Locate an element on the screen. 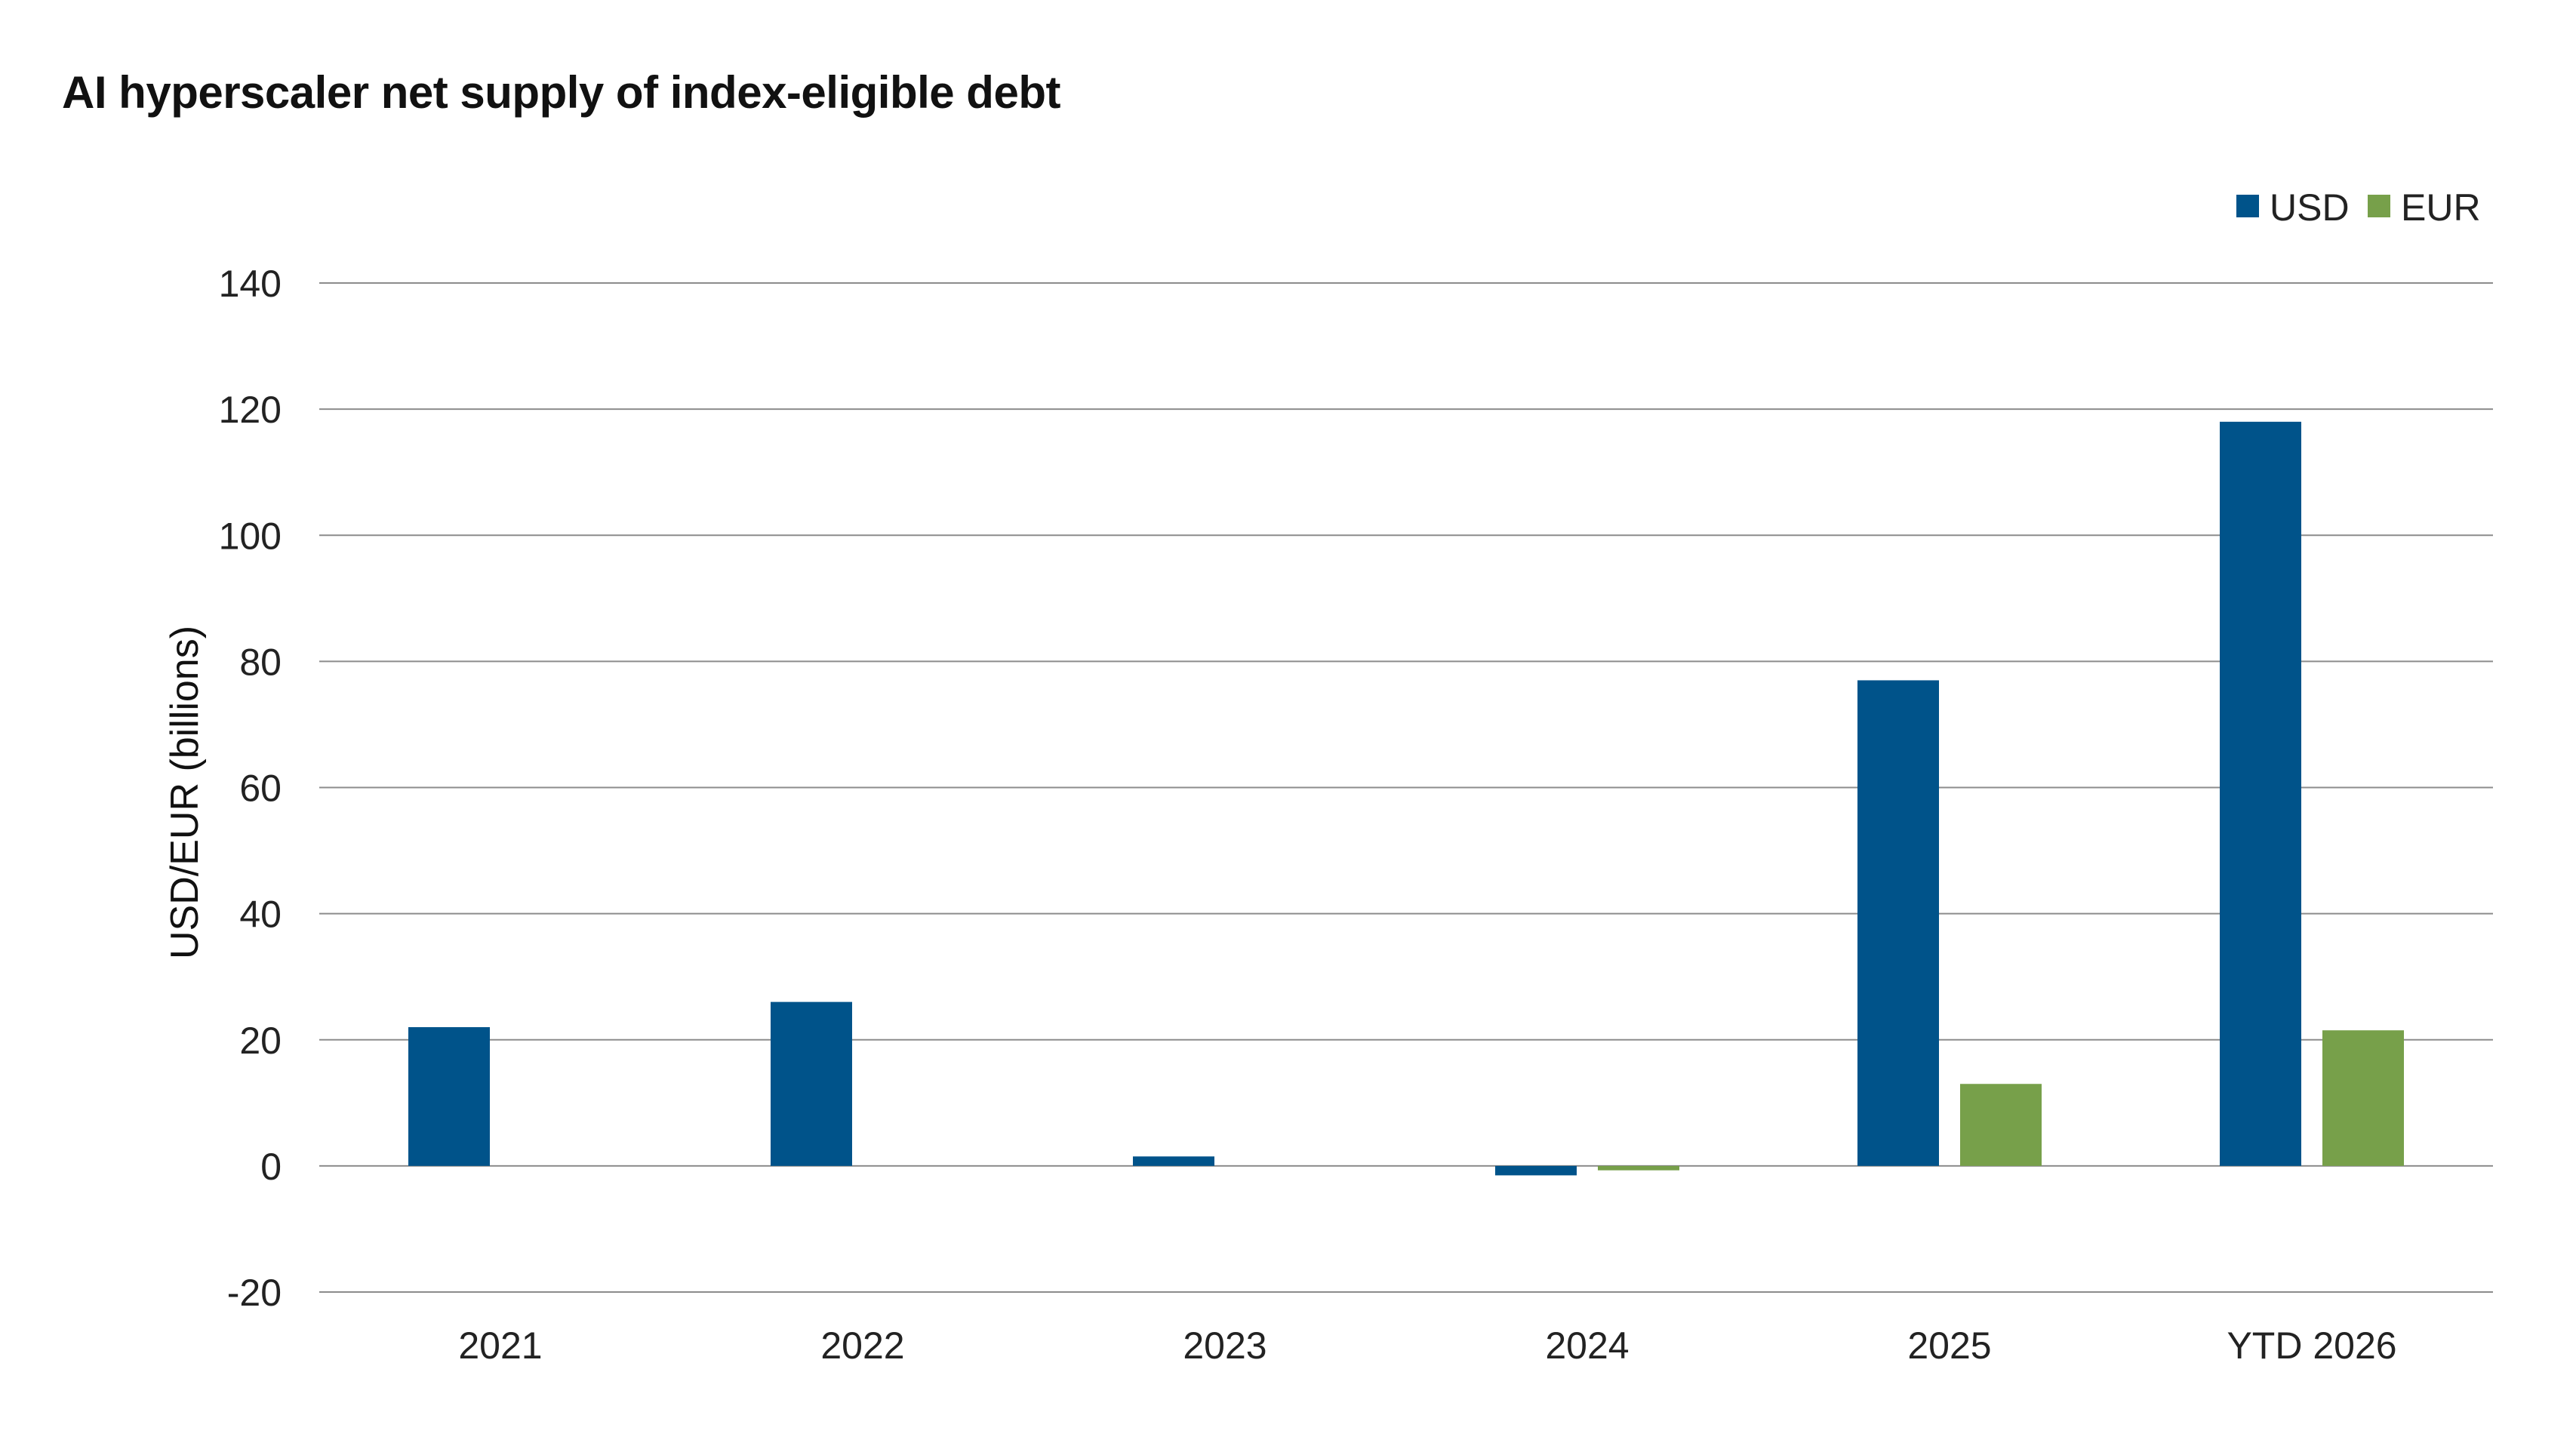 The height and width of the screenshot is (1449, 2576). x-tick-label: 2022 is located at coordinates (862, 1345).